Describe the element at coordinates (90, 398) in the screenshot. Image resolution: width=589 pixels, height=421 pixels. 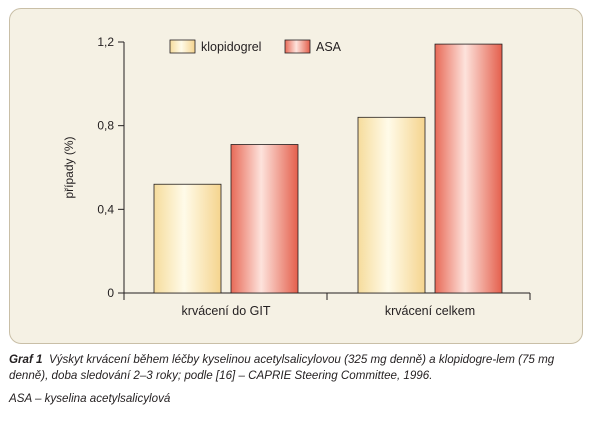
I see `caption-note: ASA – kyselina acetylsalicylová` at that location.